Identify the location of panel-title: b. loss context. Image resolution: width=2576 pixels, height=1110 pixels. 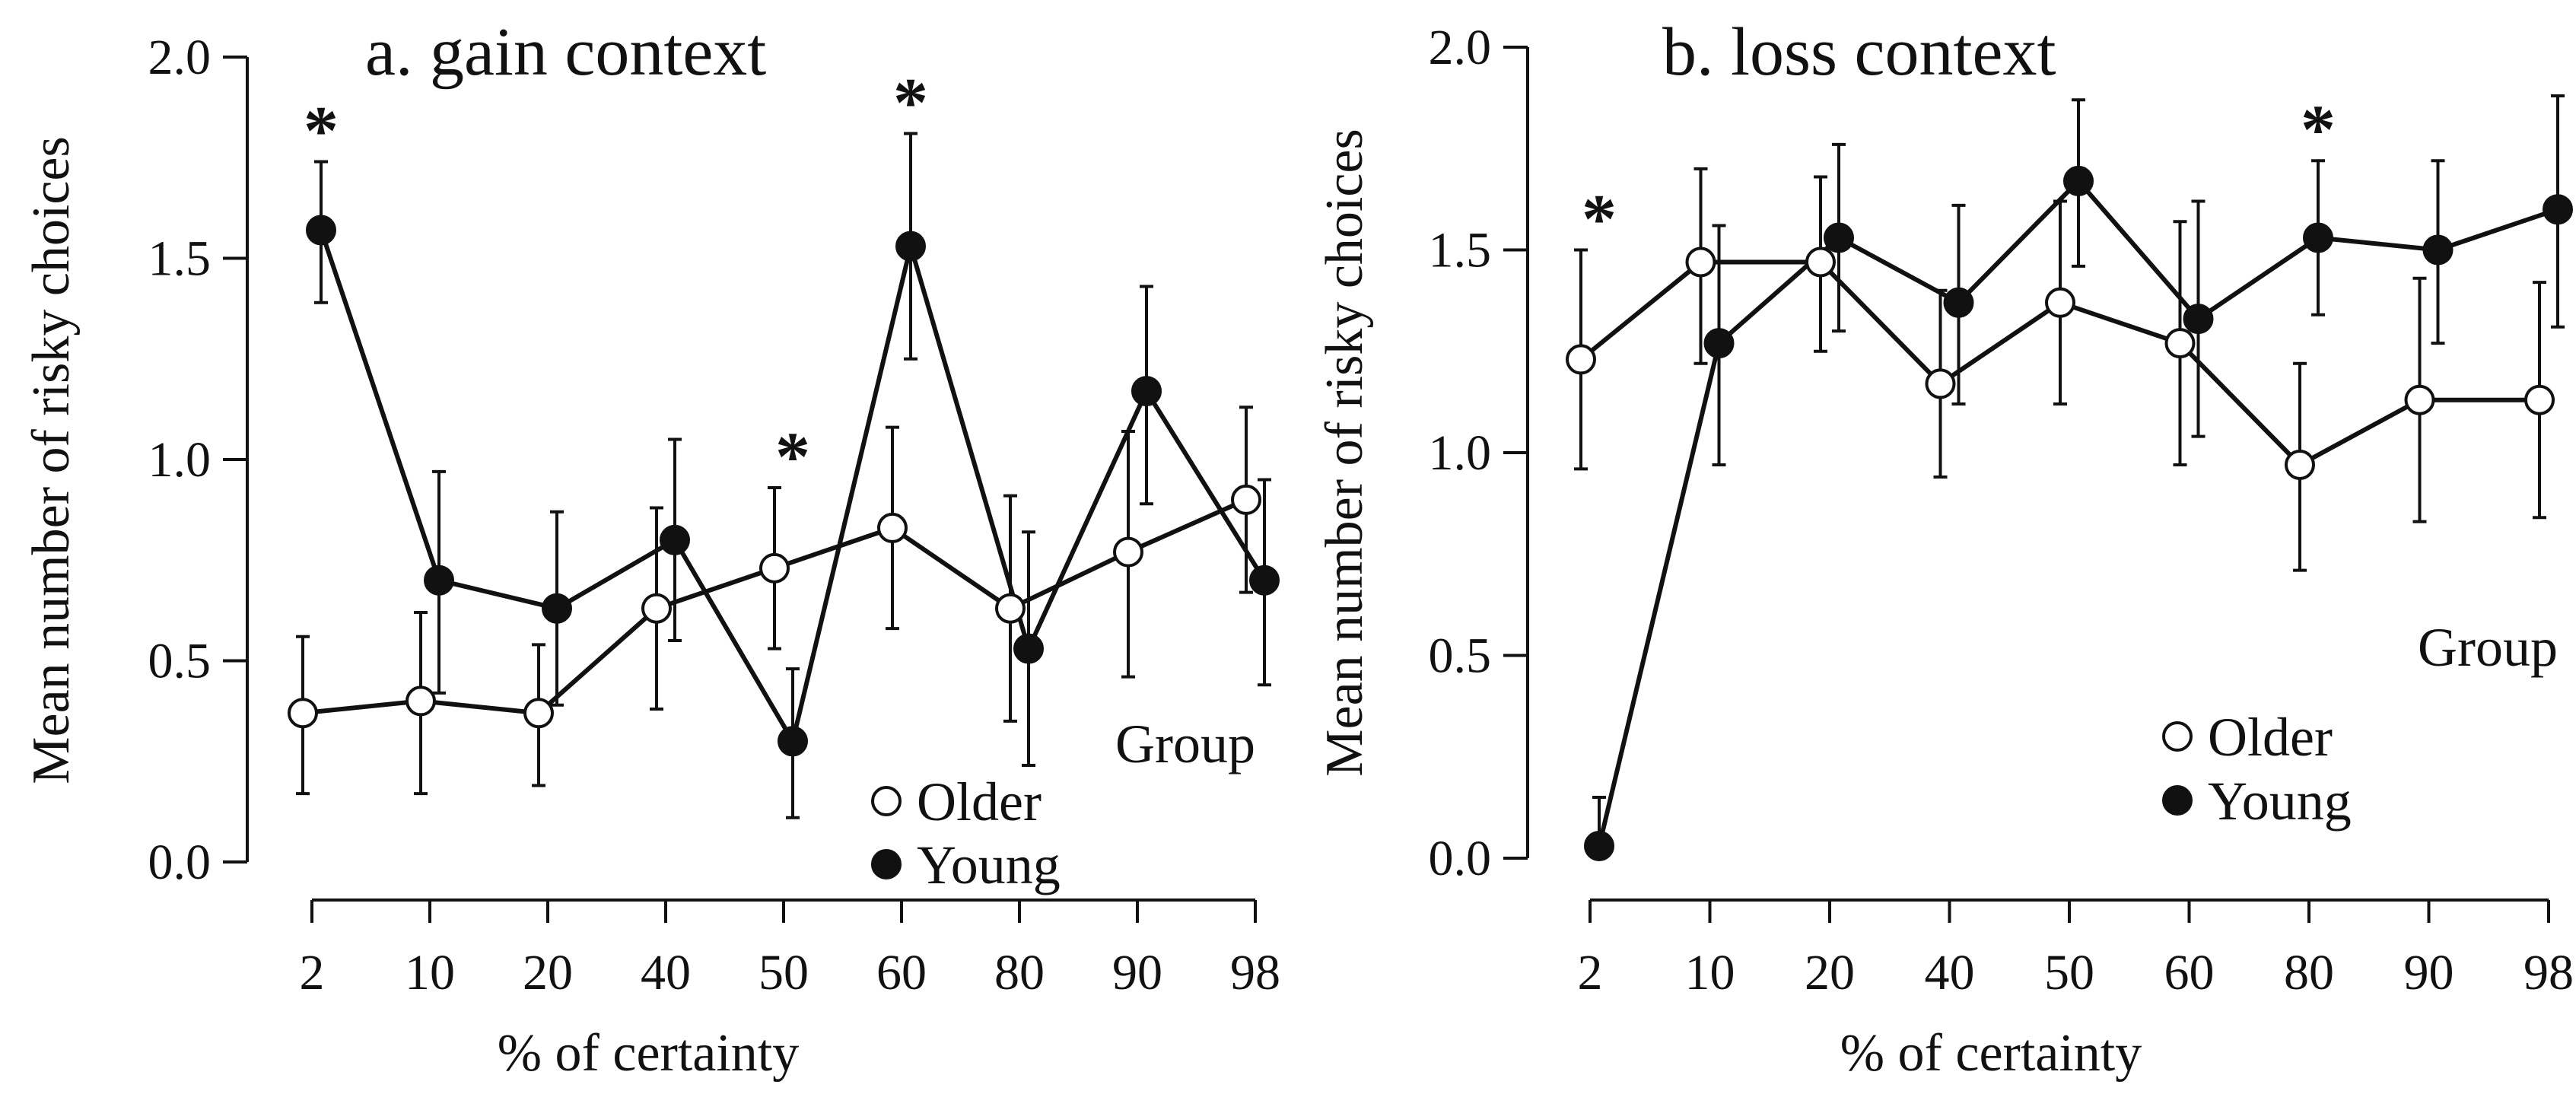
(1859, 52).